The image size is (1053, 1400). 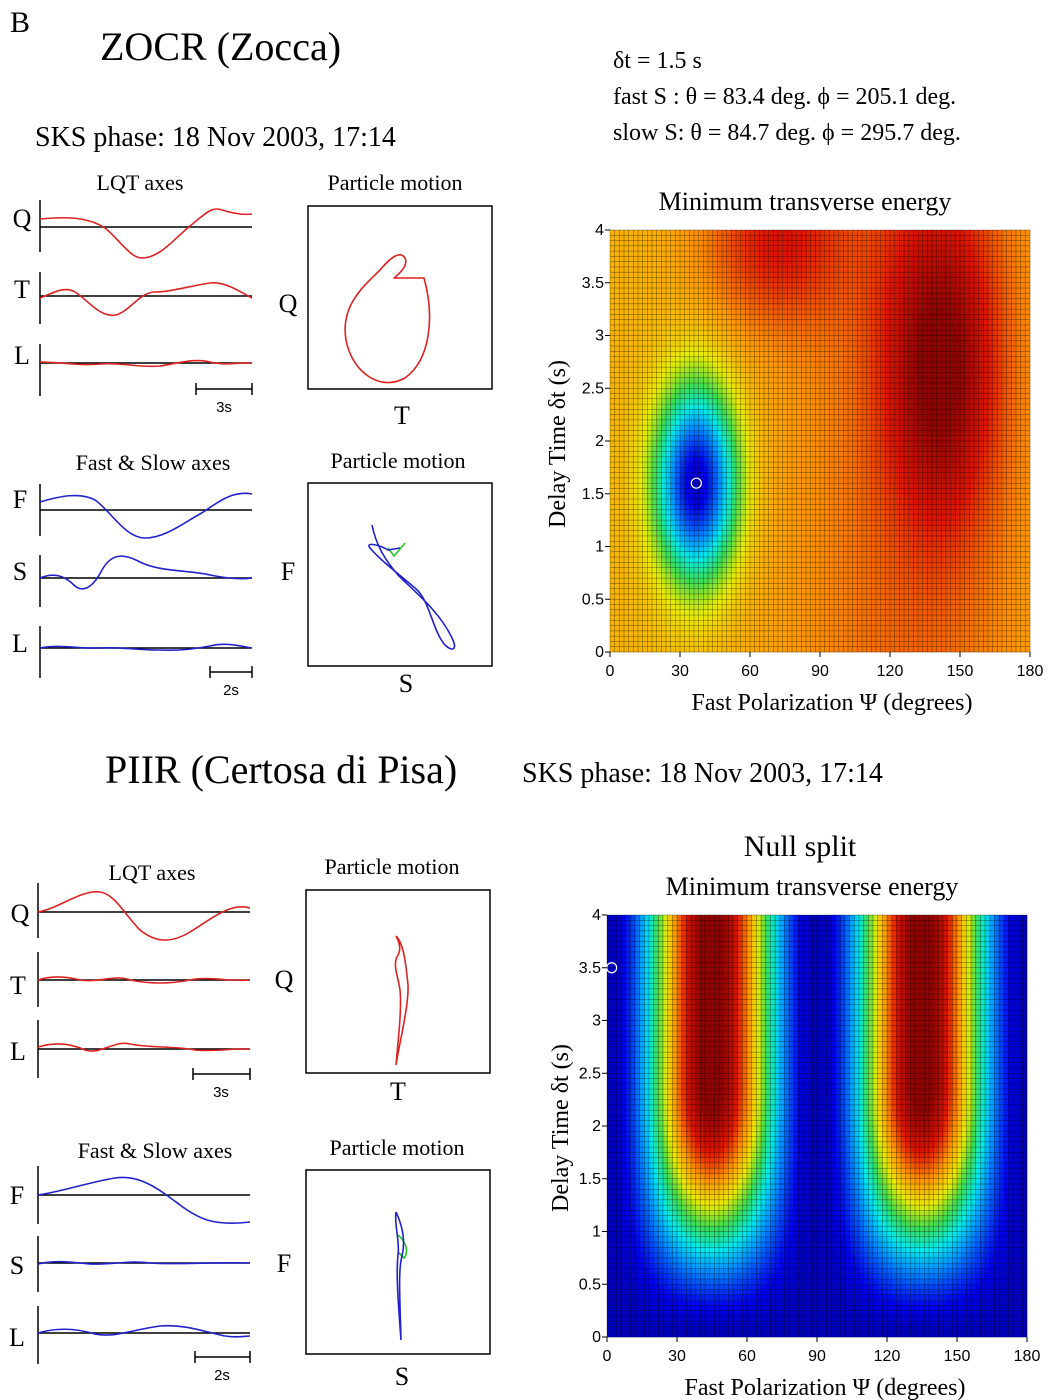 I want to click on lqt-traces-bottom, so click(x=144, y=971).